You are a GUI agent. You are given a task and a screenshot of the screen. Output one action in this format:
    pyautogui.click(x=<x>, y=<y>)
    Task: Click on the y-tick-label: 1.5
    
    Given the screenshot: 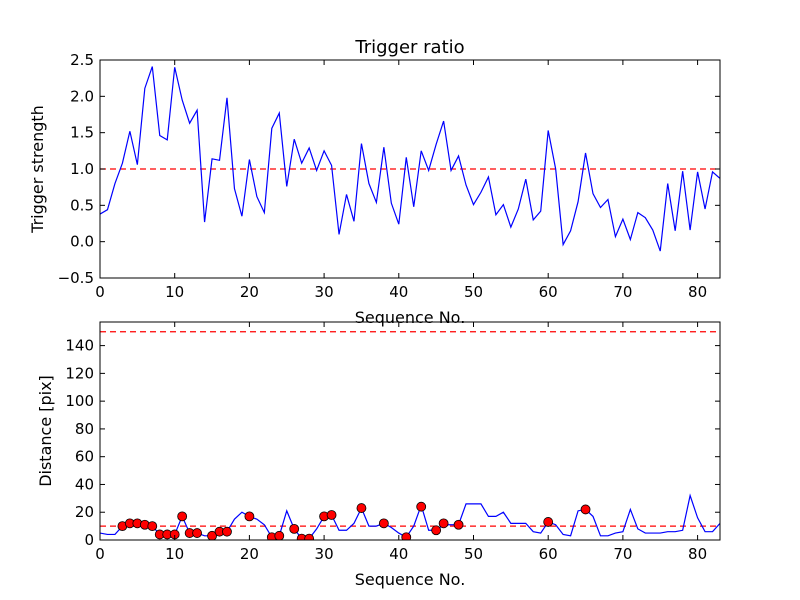 What is the action you would take?
    pyautogui.click(x=82, y=133)
    